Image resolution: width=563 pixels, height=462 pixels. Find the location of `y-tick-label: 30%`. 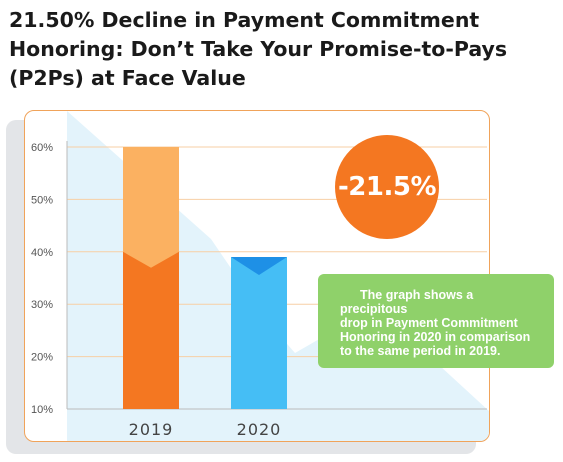

y-tick-label: 30% is located at coordinates (42, 305).